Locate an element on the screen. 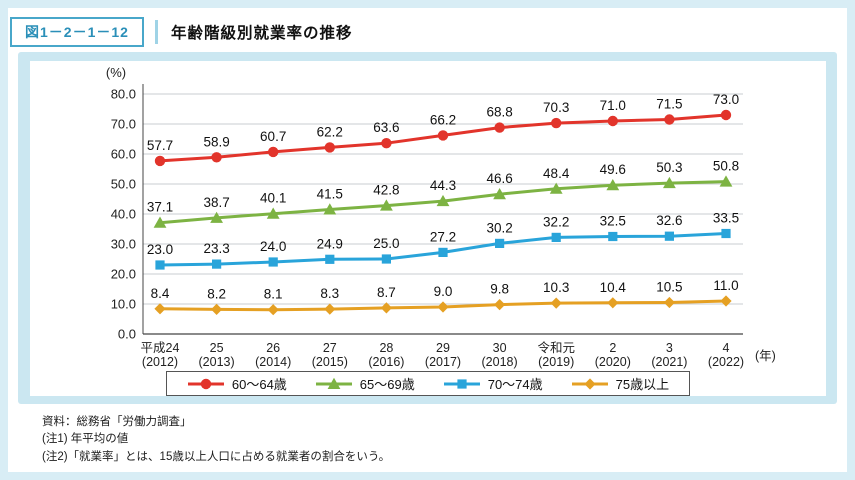  figure-header: 図1－2－1－12 年齢階級別就業率の推移 is located at coordinates (427, 29).